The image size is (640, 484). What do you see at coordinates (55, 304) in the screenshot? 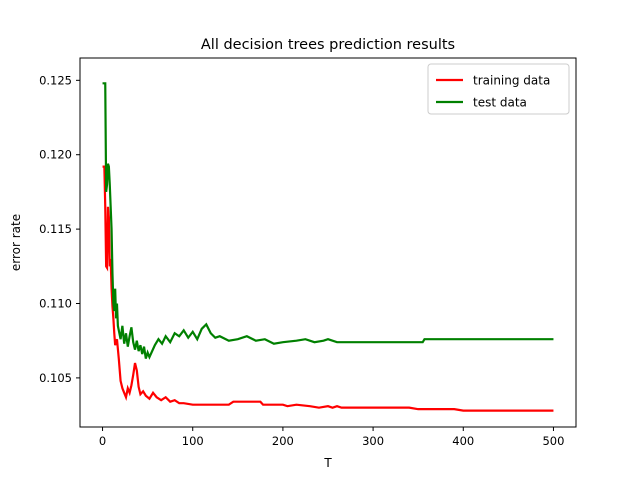
I see `y-tick-label: 0.110` at bounding box center [55, 304].